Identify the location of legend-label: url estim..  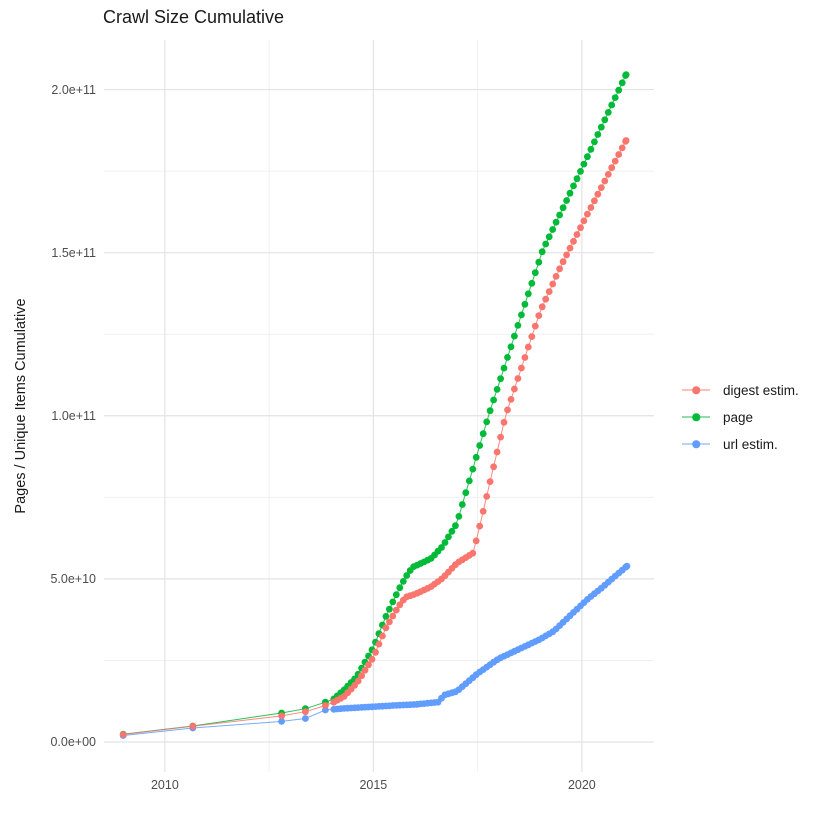
(750, 444).